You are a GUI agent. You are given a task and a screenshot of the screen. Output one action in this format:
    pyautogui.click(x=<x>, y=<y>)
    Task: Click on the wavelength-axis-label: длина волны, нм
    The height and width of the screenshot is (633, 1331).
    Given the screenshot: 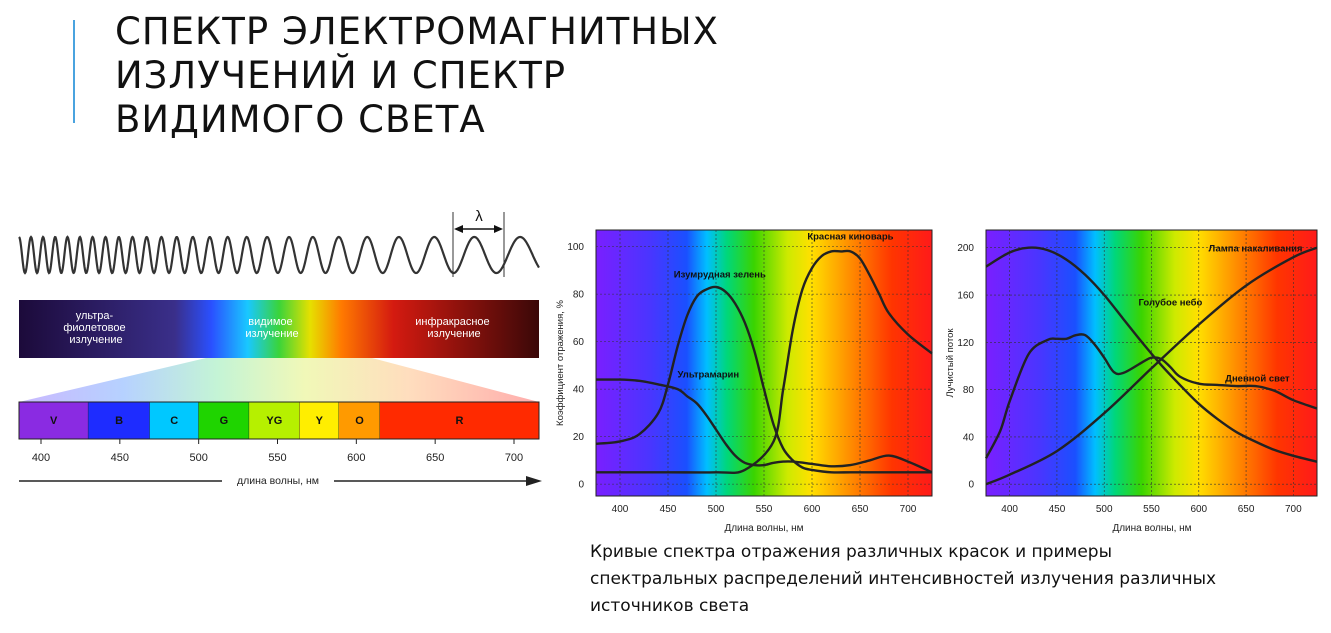 What is the action you would take?
    pyautogui.click(x=278, y=481)
    